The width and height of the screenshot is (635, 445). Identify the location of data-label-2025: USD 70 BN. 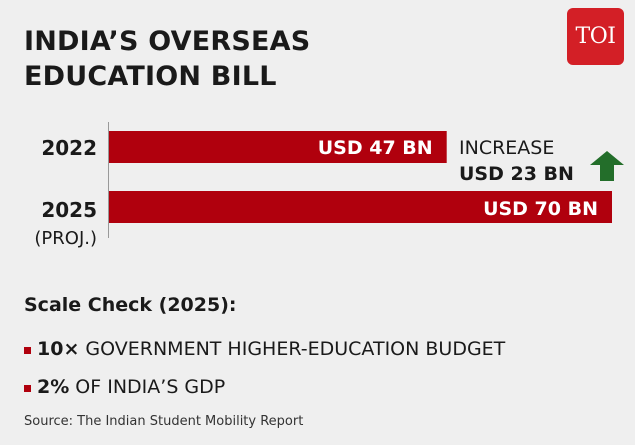
(540, 209).